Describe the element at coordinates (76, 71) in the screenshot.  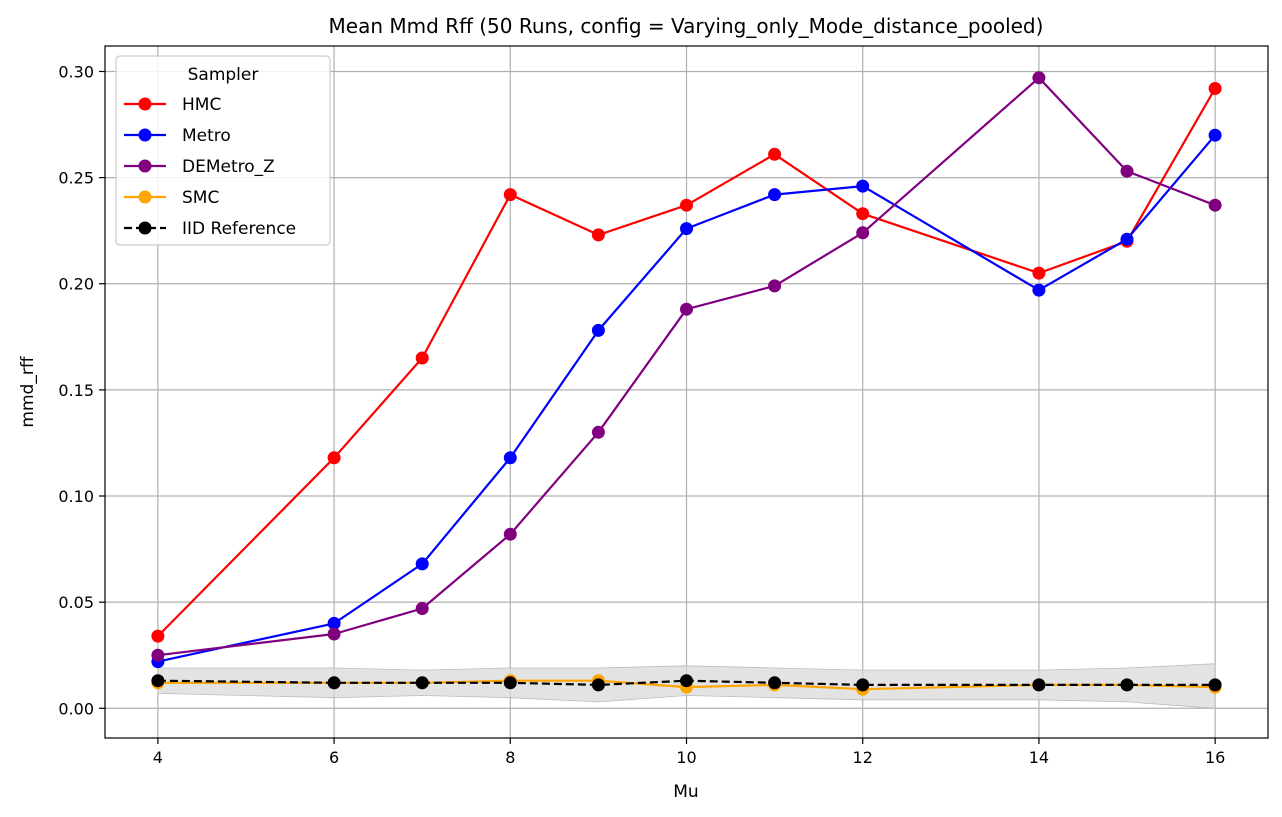
I see `y-tick-label: 0.30` at that location.